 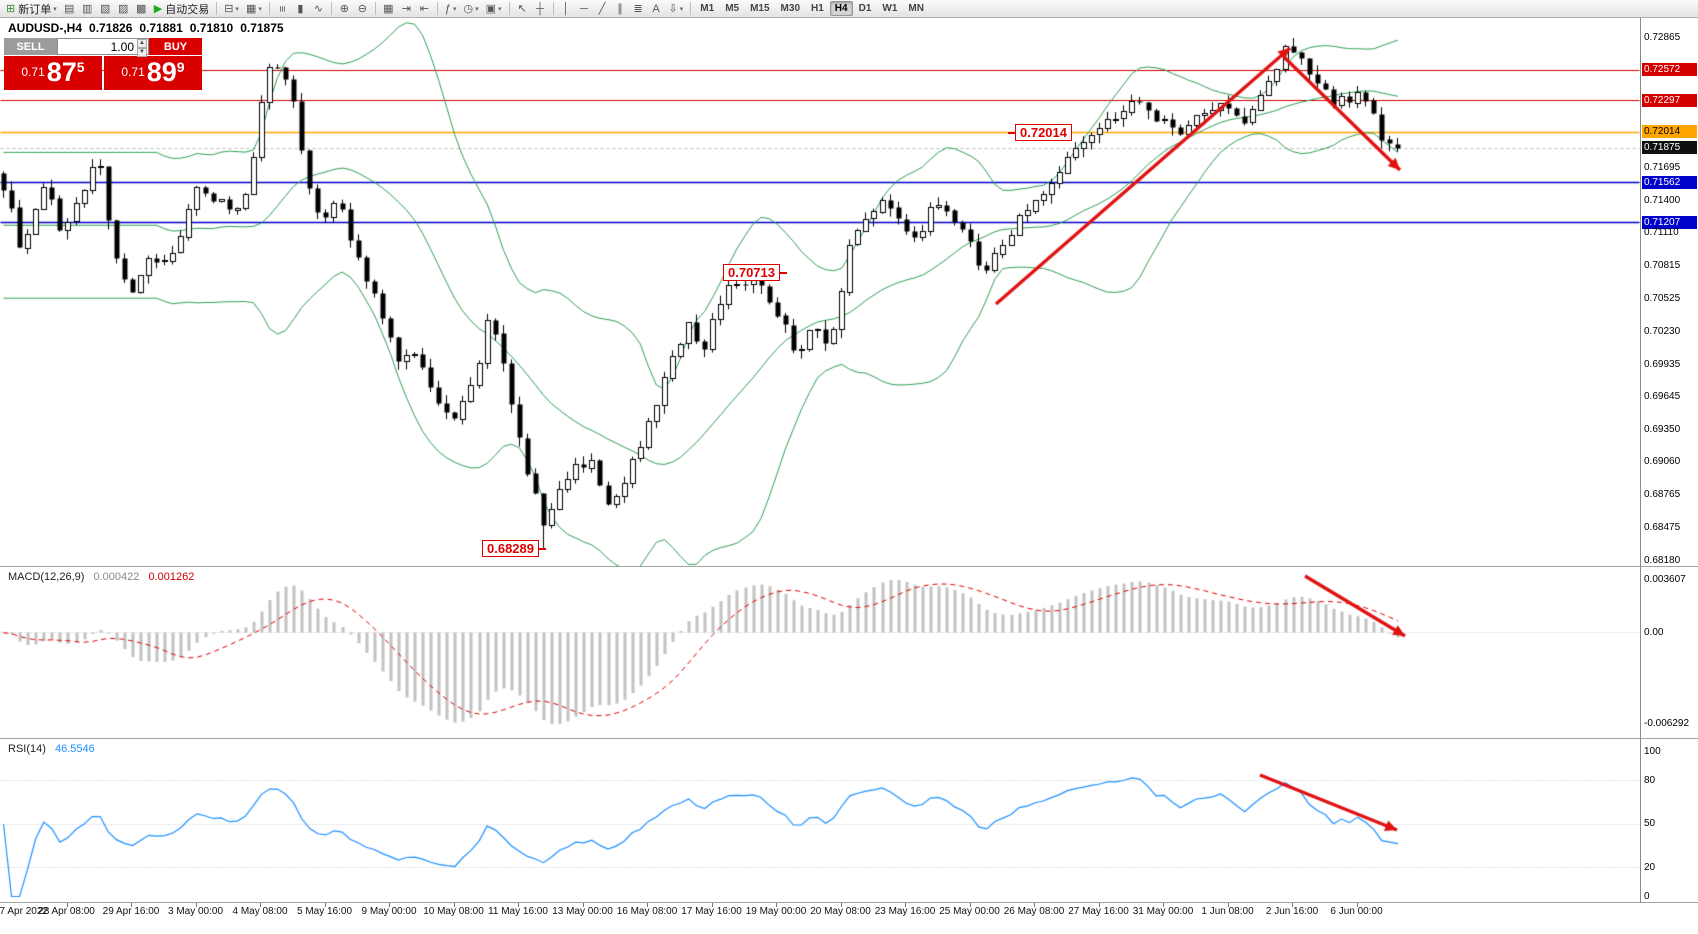 What do you see at coordinates (105, 9) in the screenshot?
I see `navigator-icon: ▧` at bounding box center [105, 9].